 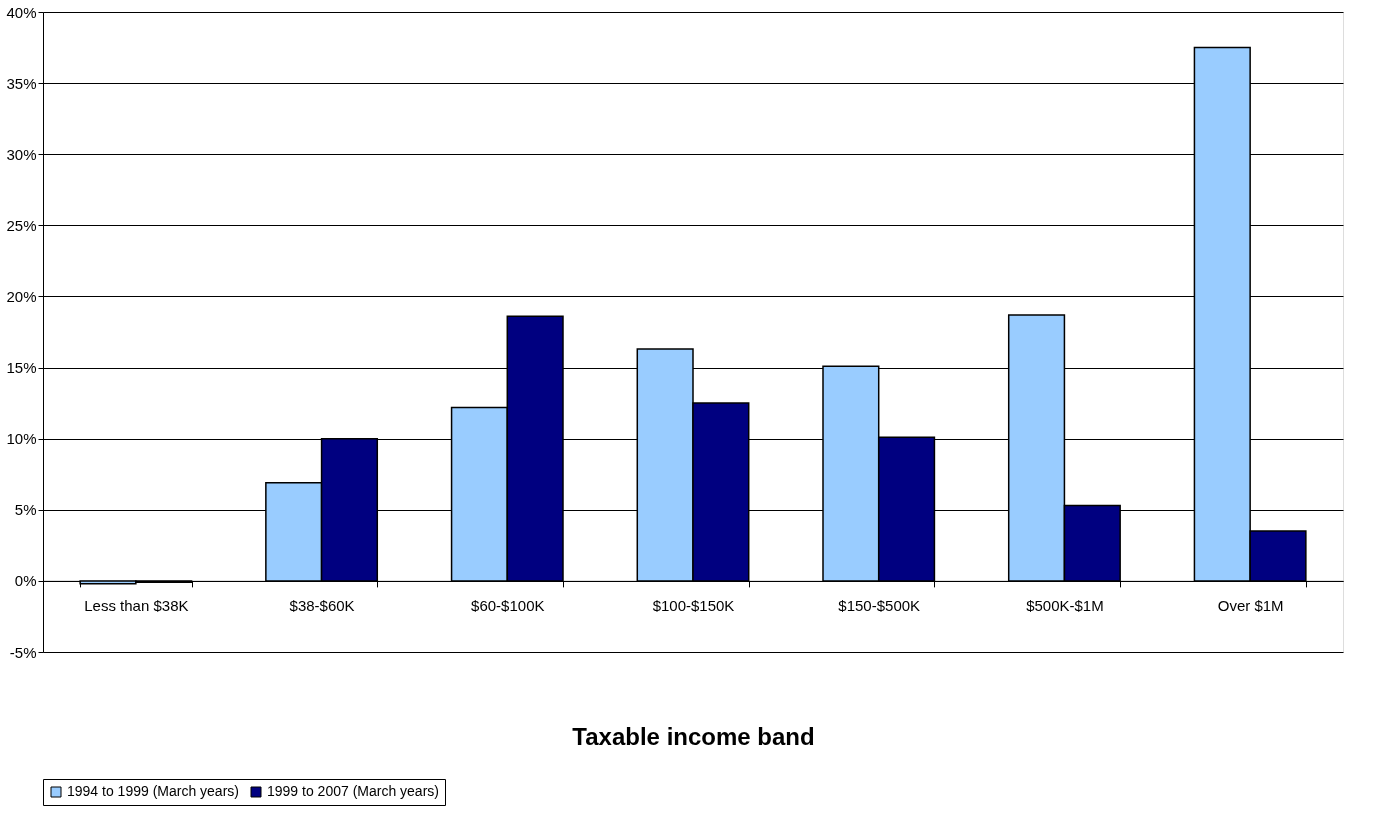 What do you see at coordinates (25, 510) in the screenshot?
I see `y-tick-label: 5%` at bounding box center [25, 510].